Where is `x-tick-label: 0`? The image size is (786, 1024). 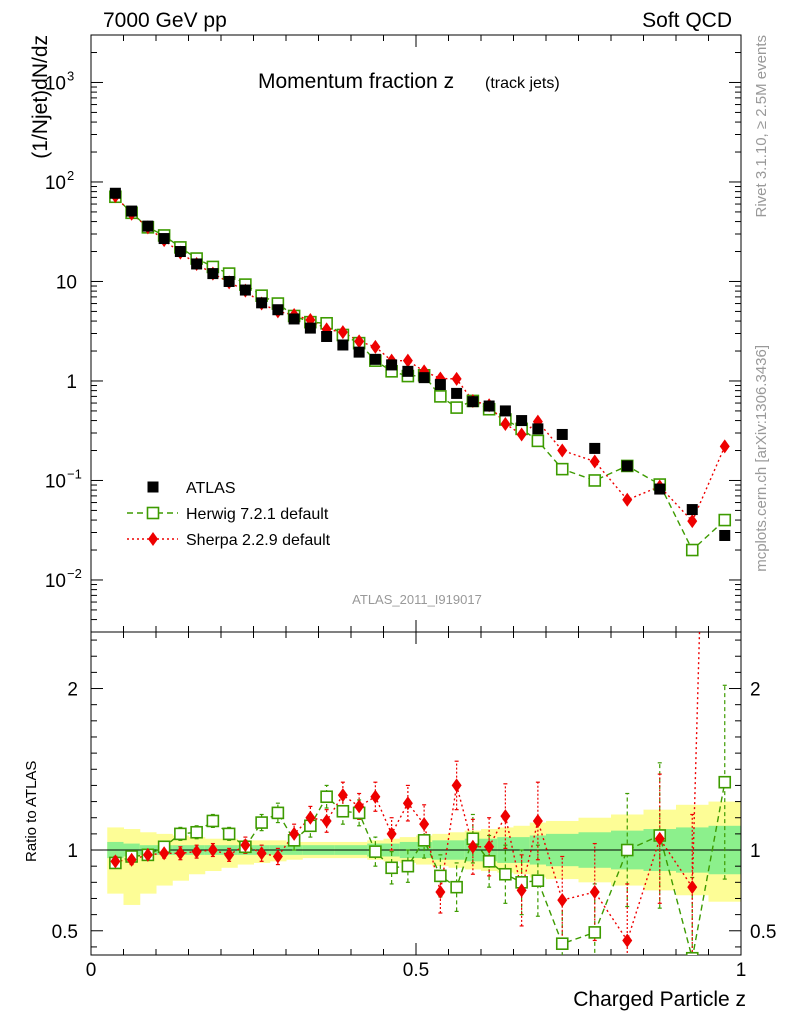 x-tick-label: 0 is located at coordinates (91, 970).